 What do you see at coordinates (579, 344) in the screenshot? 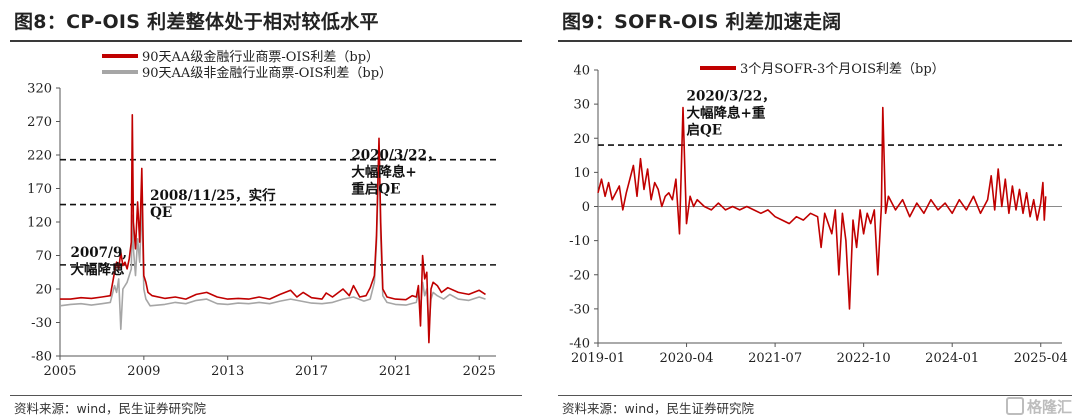
I see `y-tick-label: -40` at bounding box center [579, 344].